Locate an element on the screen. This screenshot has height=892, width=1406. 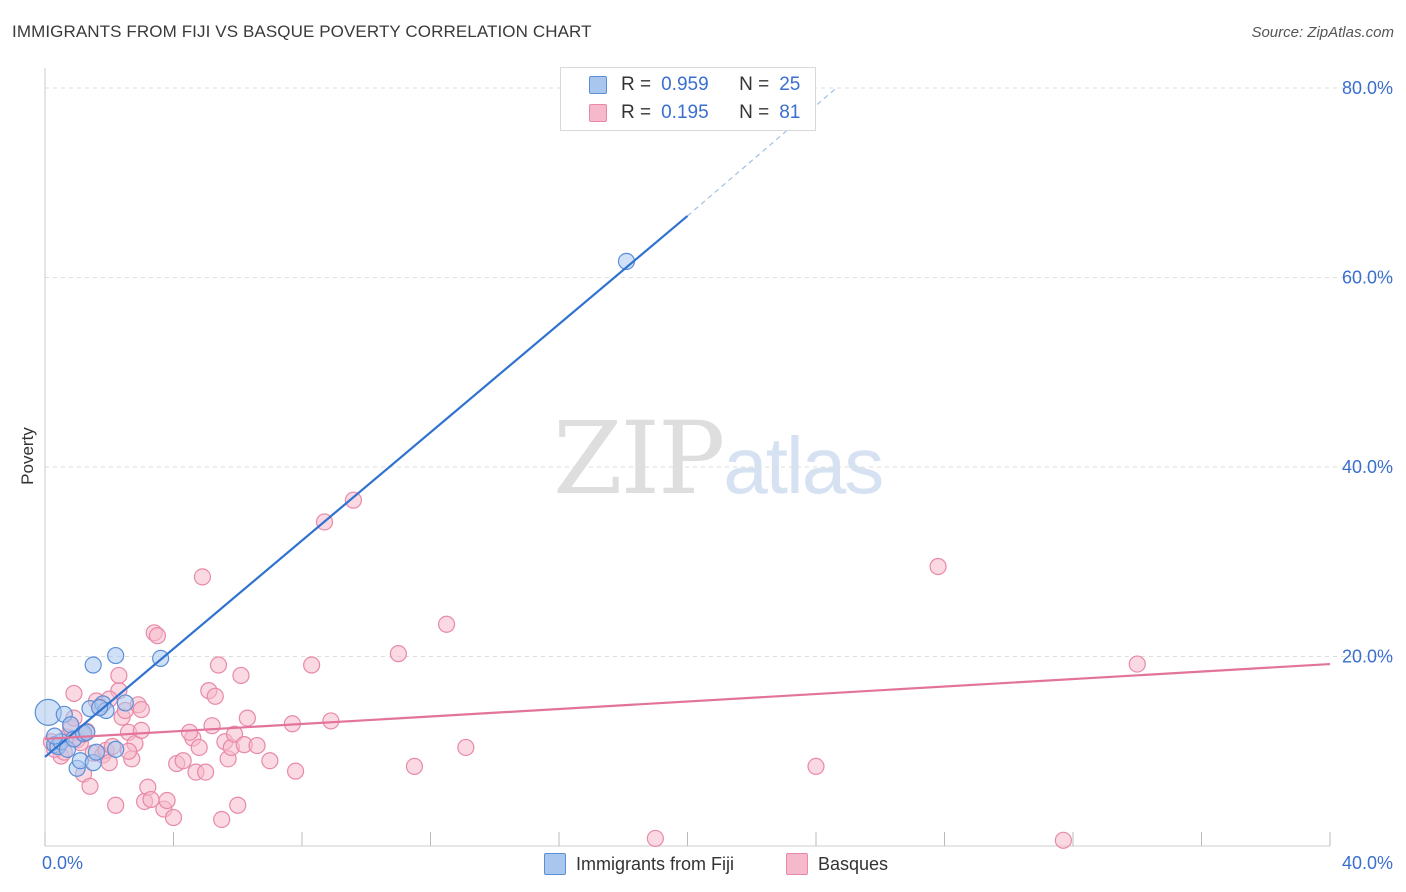
bottom-legend-basques: Basques is located at coordinates (837, 864).